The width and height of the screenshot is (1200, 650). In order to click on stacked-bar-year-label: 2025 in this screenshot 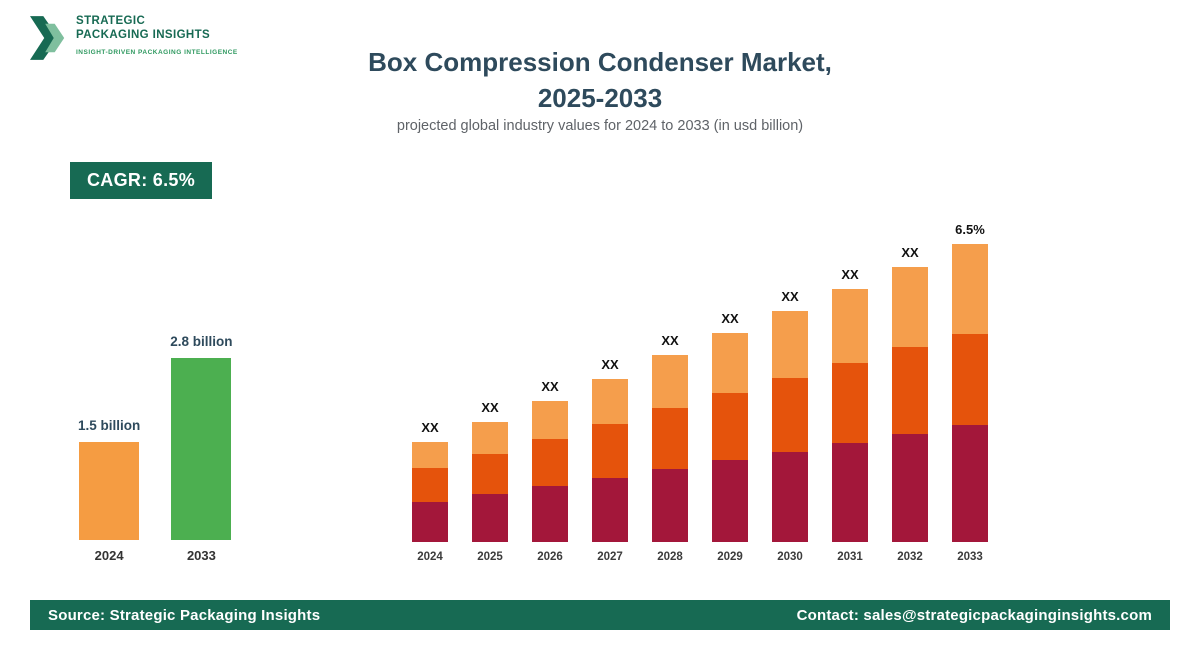, I will do `click(490, 557)`.